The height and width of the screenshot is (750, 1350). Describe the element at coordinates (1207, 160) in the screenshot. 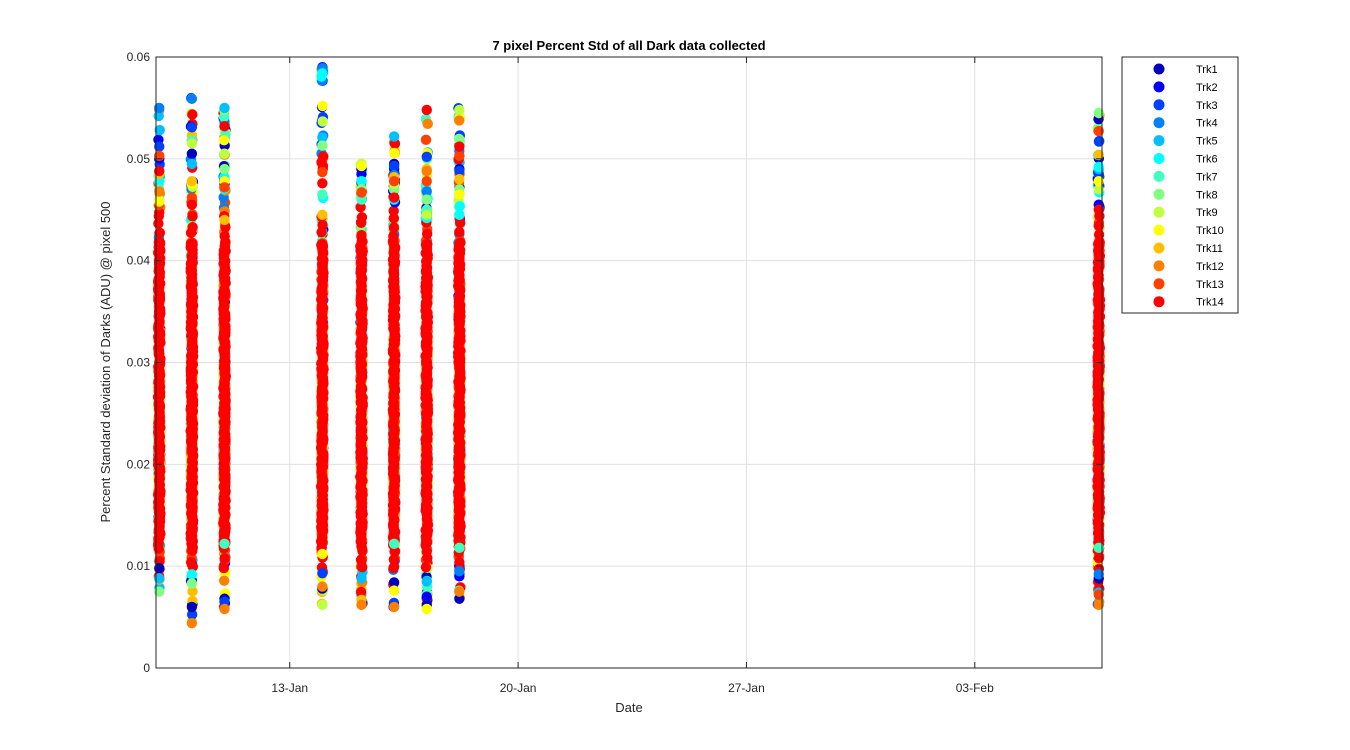

I see `legend-label: Trk6` at that location.